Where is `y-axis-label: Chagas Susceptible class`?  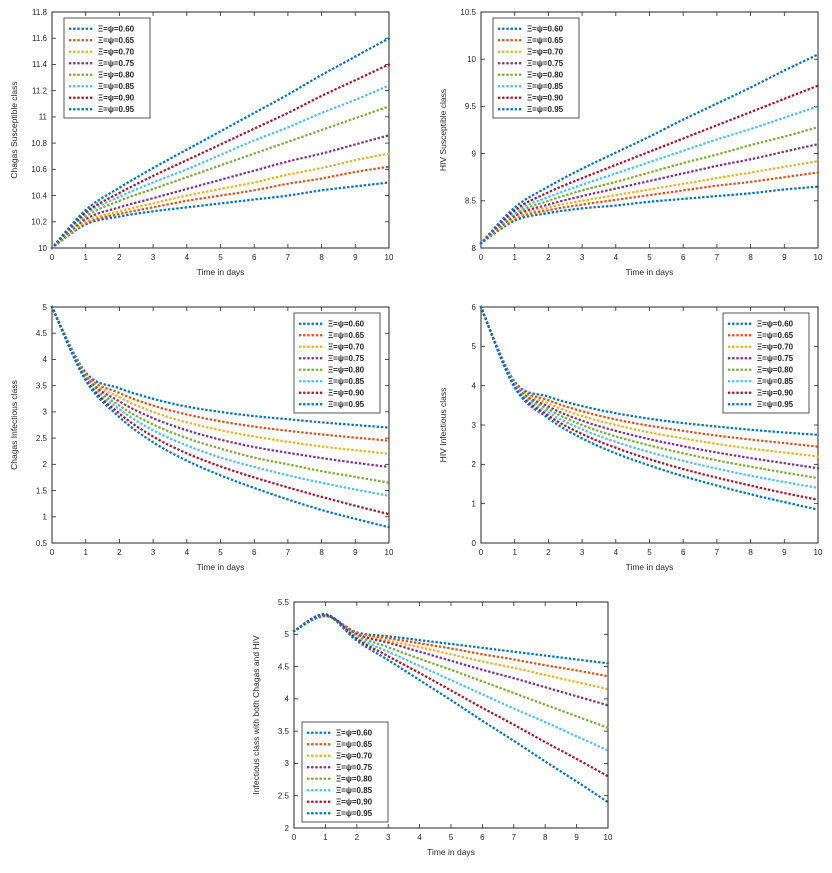
y-axis-label: Chagas Susceptible class is located at coordinates (14, 129).